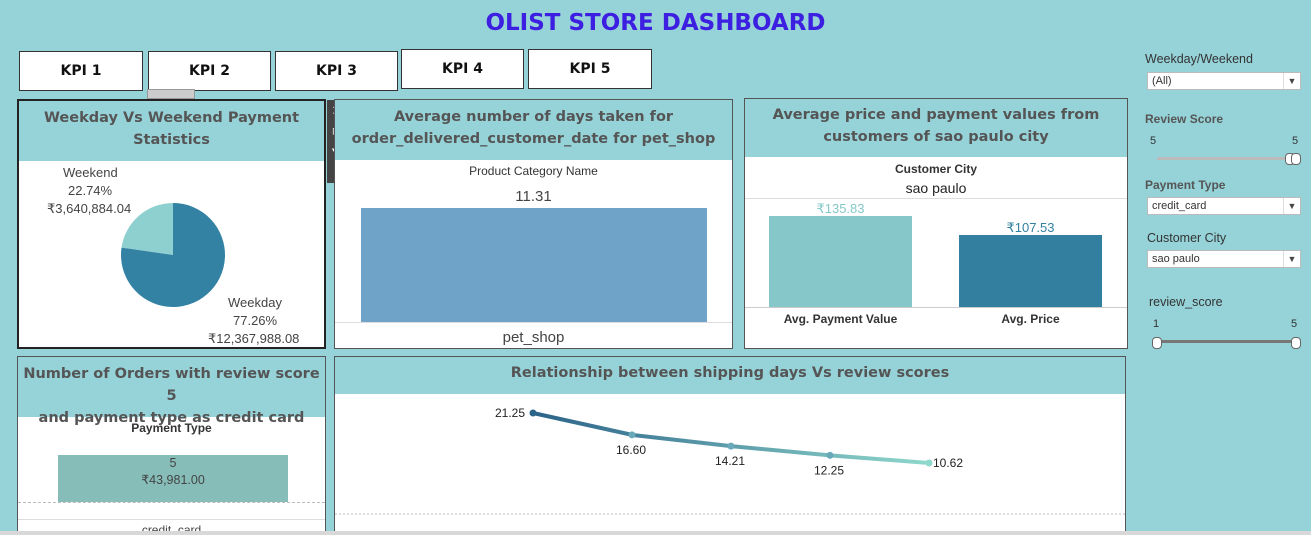 The height and width of the screenshot is (535, 1311). Describe the element at coordinates (171, 131) in the screenshot. I see `panel-title: Weekday Vs Weekend Payment Statistics` at that location.